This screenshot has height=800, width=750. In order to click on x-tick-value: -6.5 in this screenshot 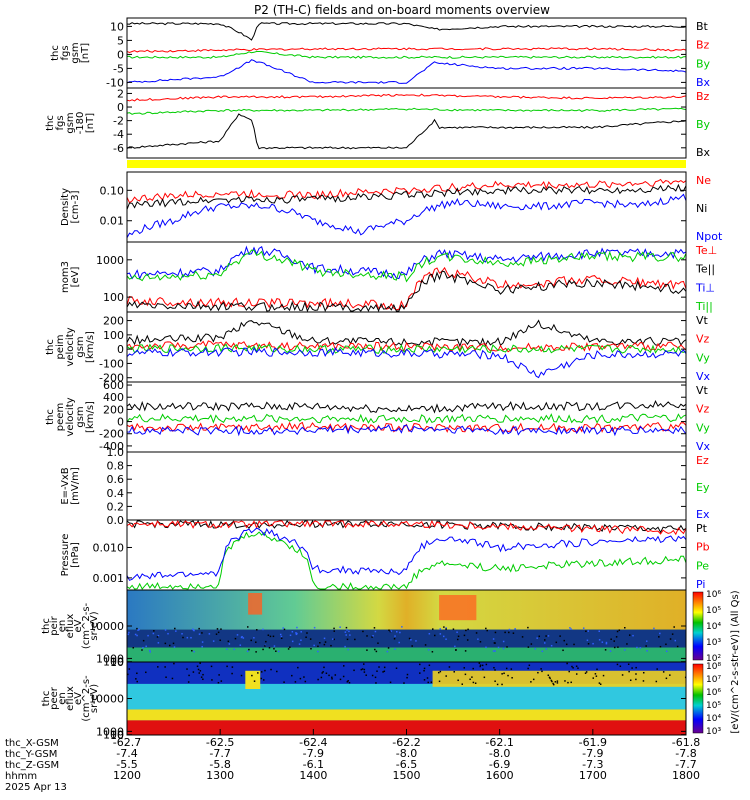, I will do `click(406, 764)`.